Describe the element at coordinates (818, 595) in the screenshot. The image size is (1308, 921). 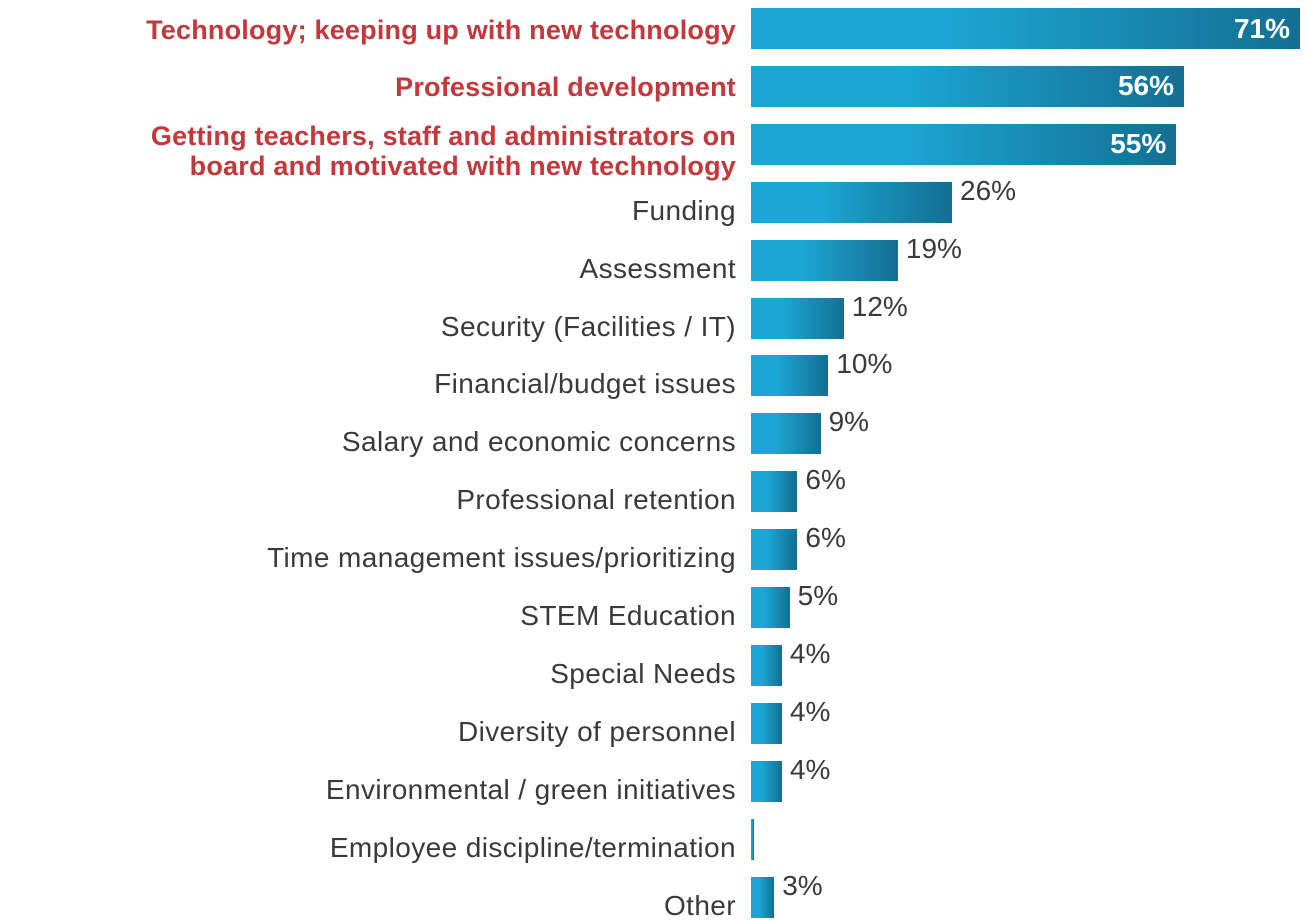
I see `value-label: 5%` at that location.